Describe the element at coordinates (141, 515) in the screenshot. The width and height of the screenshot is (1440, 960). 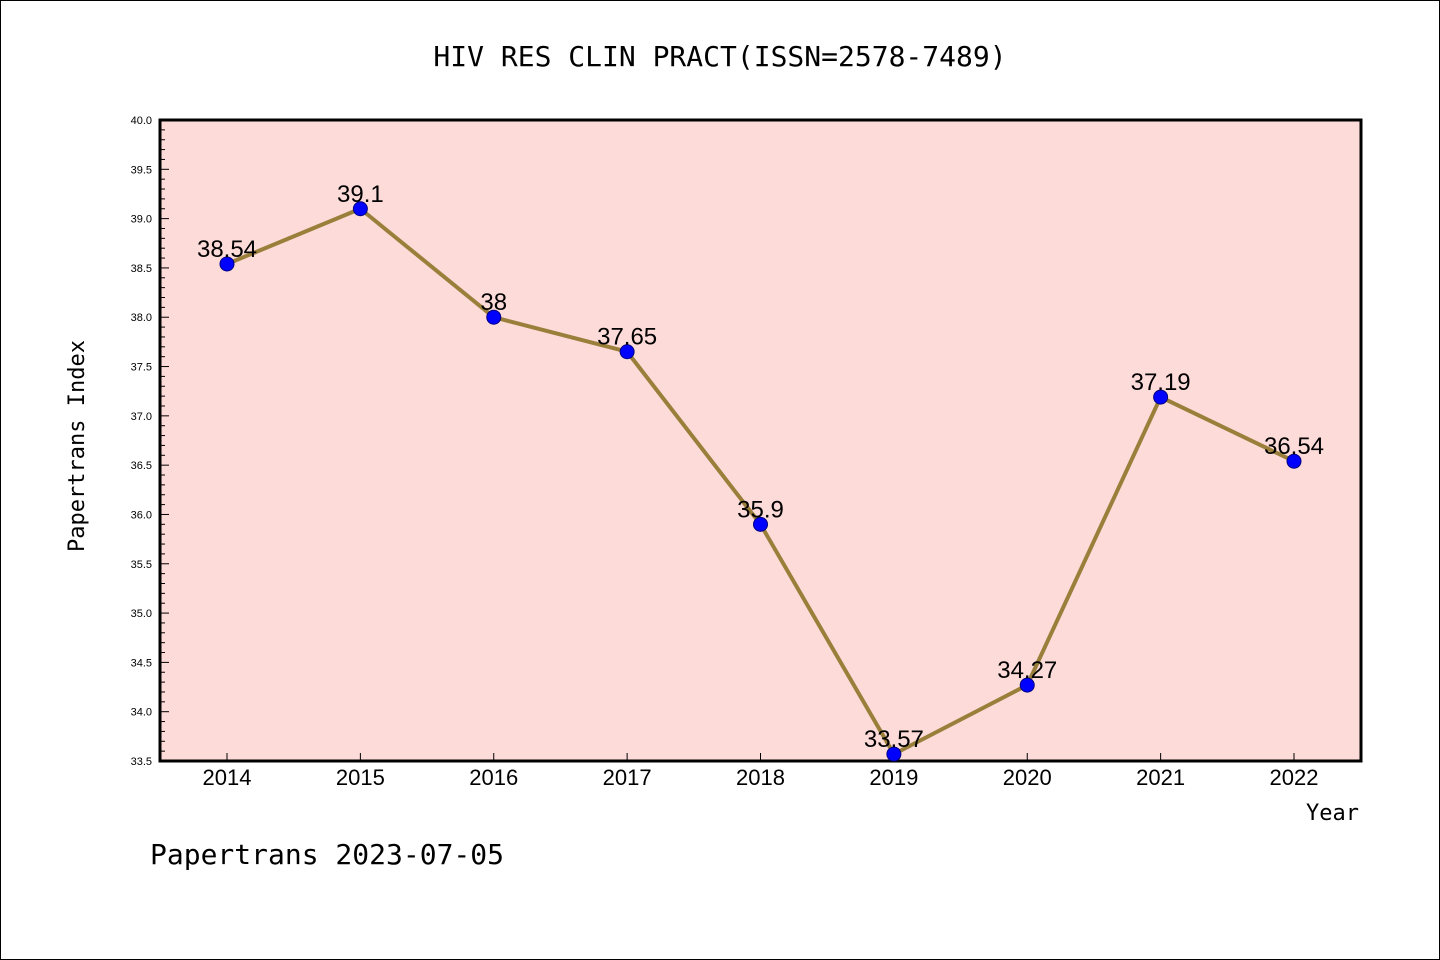
I see `y-tick-label: 36.0` at that location.